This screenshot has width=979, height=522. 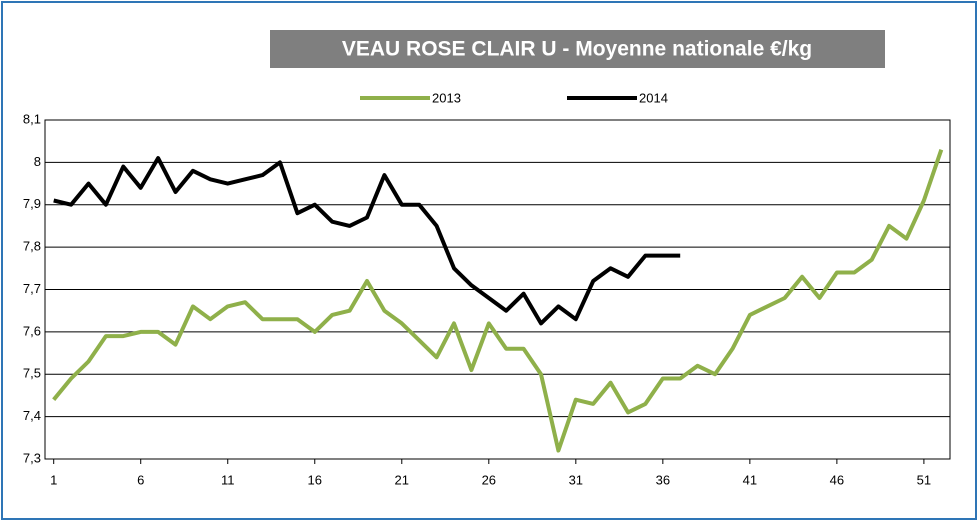 I want to click on legend-label: 2014, so click(x=653, y=97).